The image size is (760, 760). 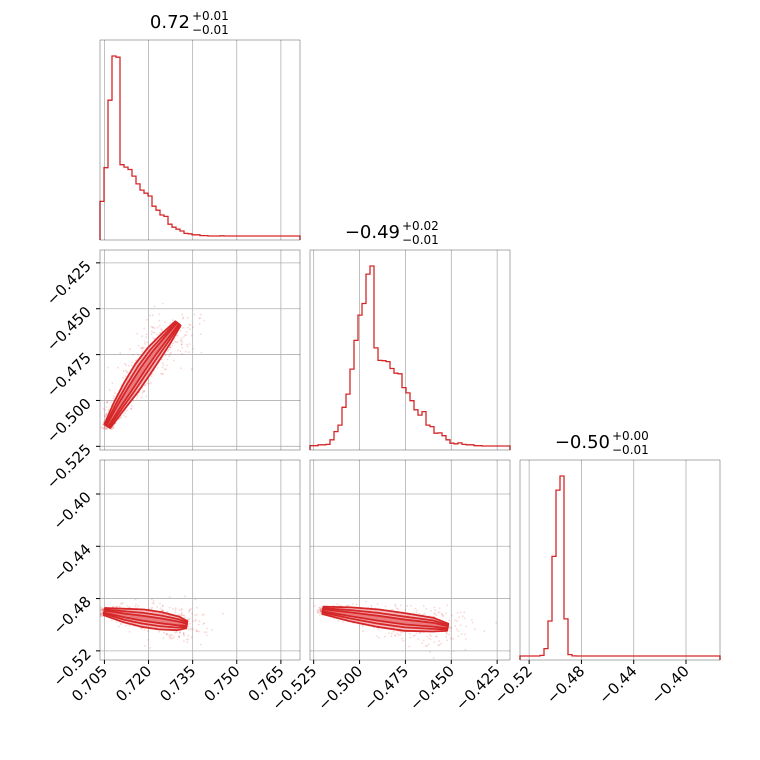 I want to click on pair-0-grid, so click(x=200, y=350).